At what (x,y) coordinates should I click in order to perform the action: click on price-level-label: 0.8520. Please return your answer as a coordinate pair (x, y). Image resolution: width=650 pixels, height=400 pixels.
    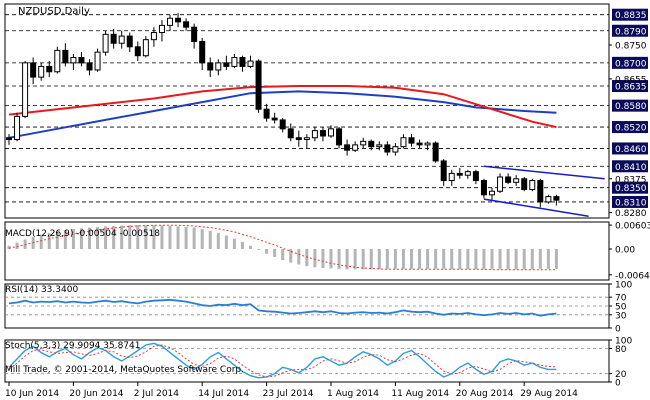
    Looking at the image, I should click on (631, 129).